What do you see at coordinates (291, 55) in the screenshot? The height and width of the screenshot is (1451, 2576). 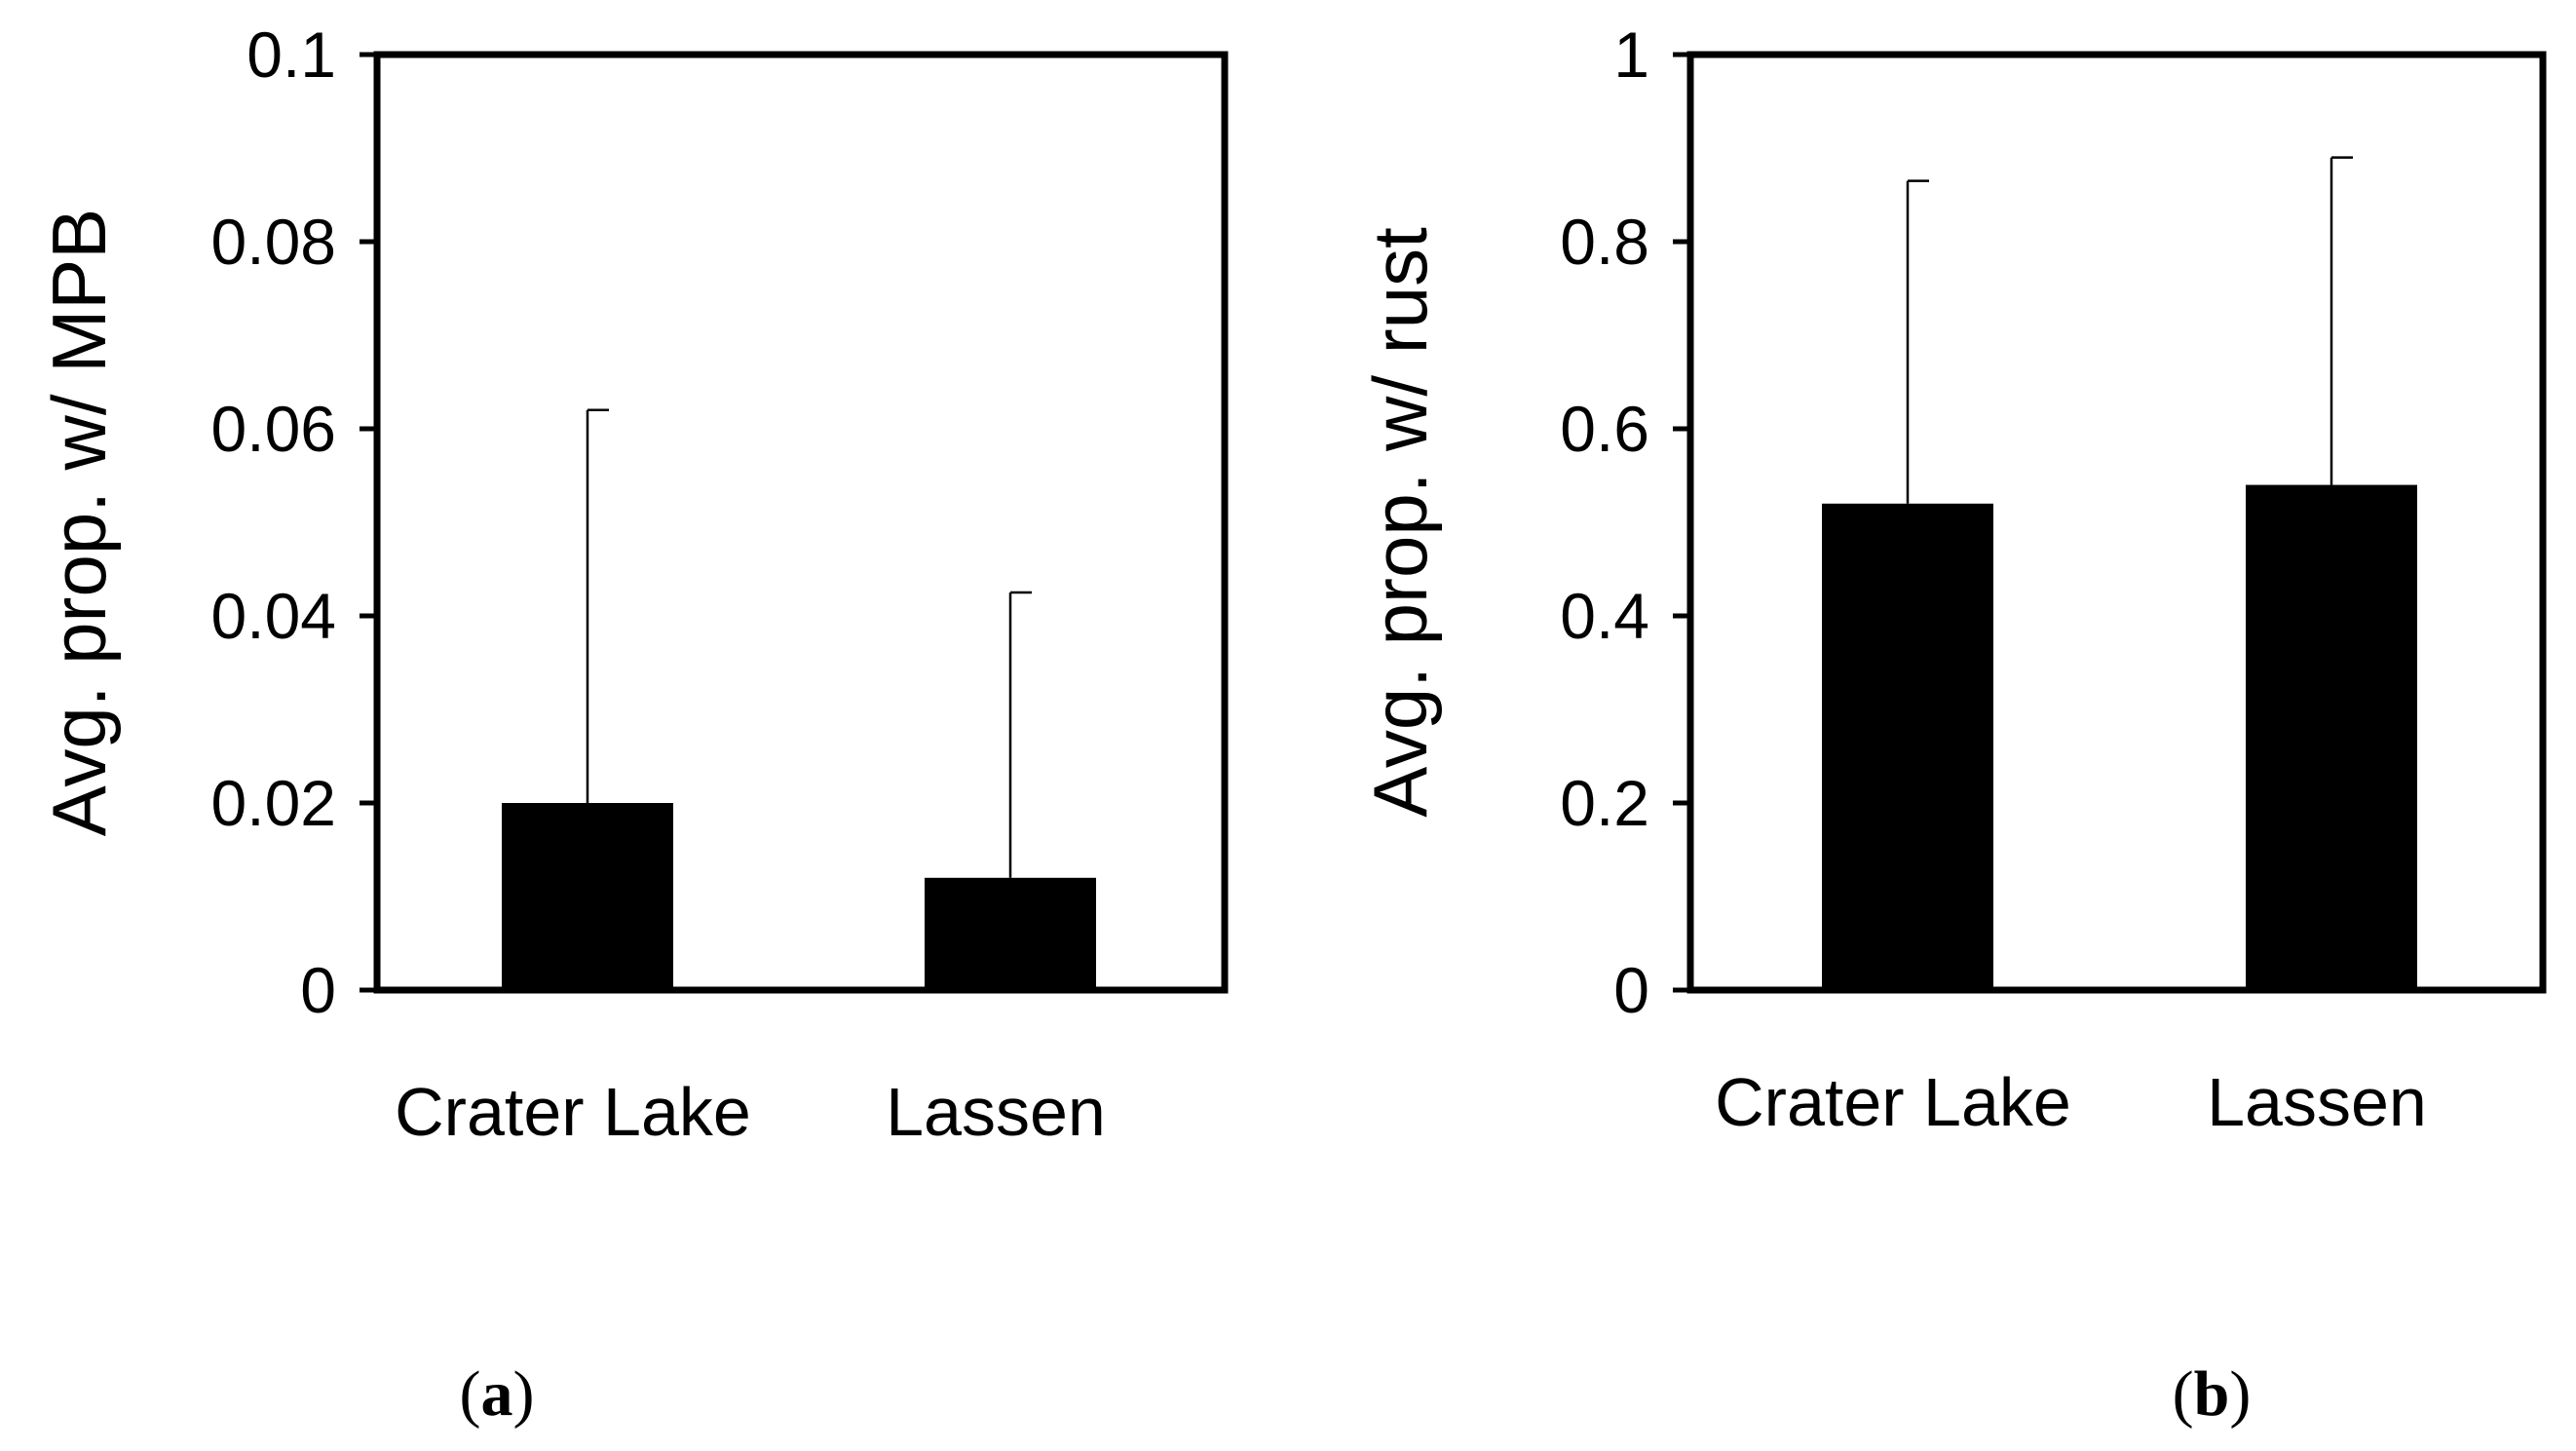 I see `y-tick-label: 0.1` at bounding box center [291, 55].